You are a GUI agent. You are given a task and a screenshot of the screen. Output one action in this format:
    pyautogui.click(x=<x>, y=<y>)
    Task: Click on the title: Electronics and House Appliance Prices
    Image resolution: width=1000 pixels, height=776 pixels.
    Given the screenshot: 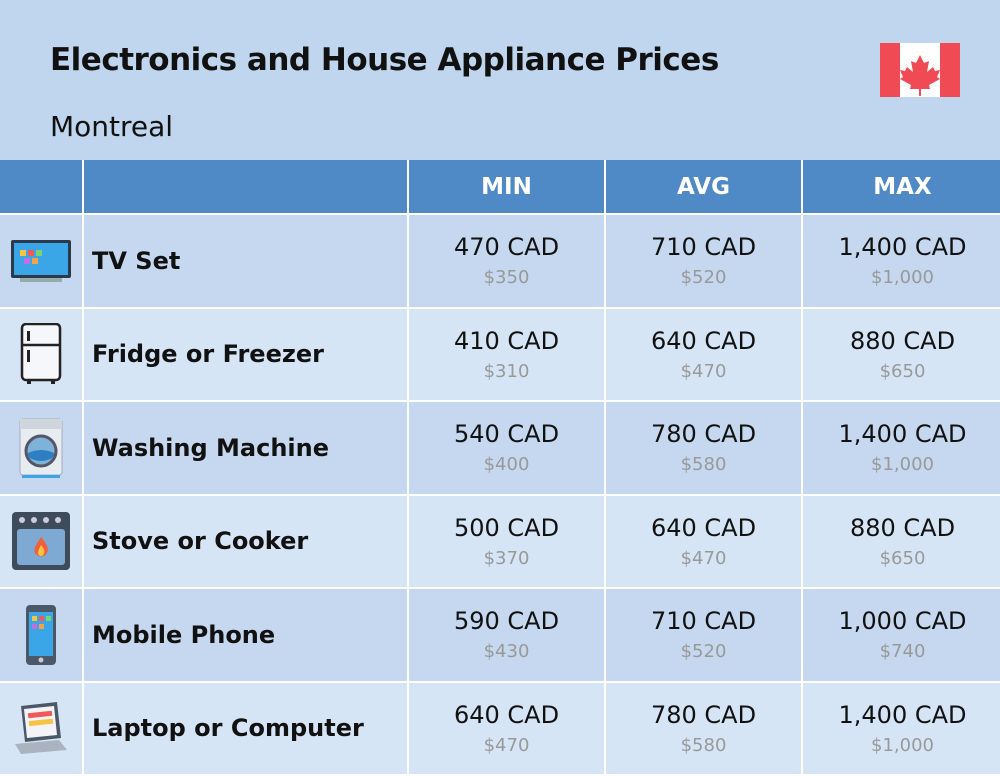 What is the action you would take?
    pyautogui.click(x=384, y=60)
    